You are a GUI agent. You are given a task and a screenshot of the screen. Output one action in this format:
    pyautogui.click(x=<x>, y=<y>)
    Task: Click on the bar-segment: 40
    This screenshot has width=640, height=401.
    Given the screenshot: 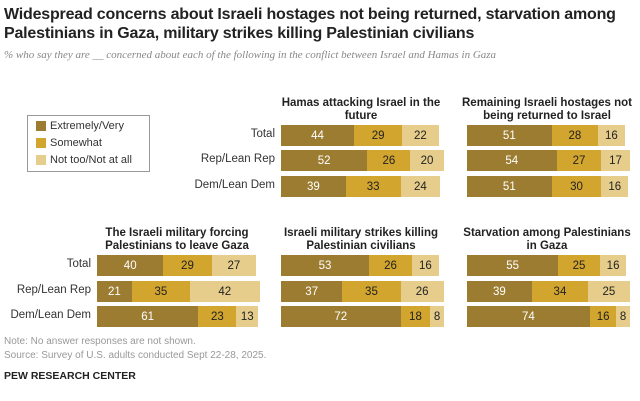 What is the action you would take?
    pyautogui.click(x=130, y=265)
    